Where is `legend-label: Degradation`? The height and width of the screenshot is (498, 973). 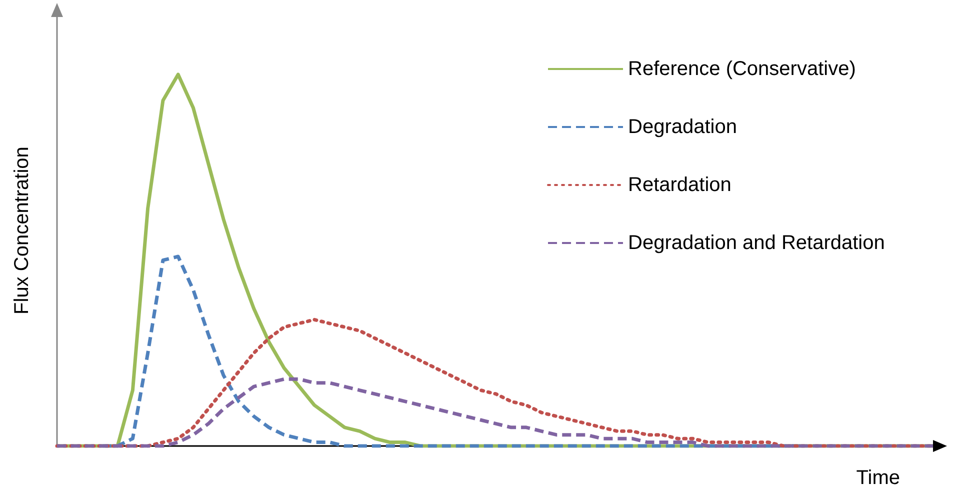 legend-label: Degradation is located at coordinates (682, 127).